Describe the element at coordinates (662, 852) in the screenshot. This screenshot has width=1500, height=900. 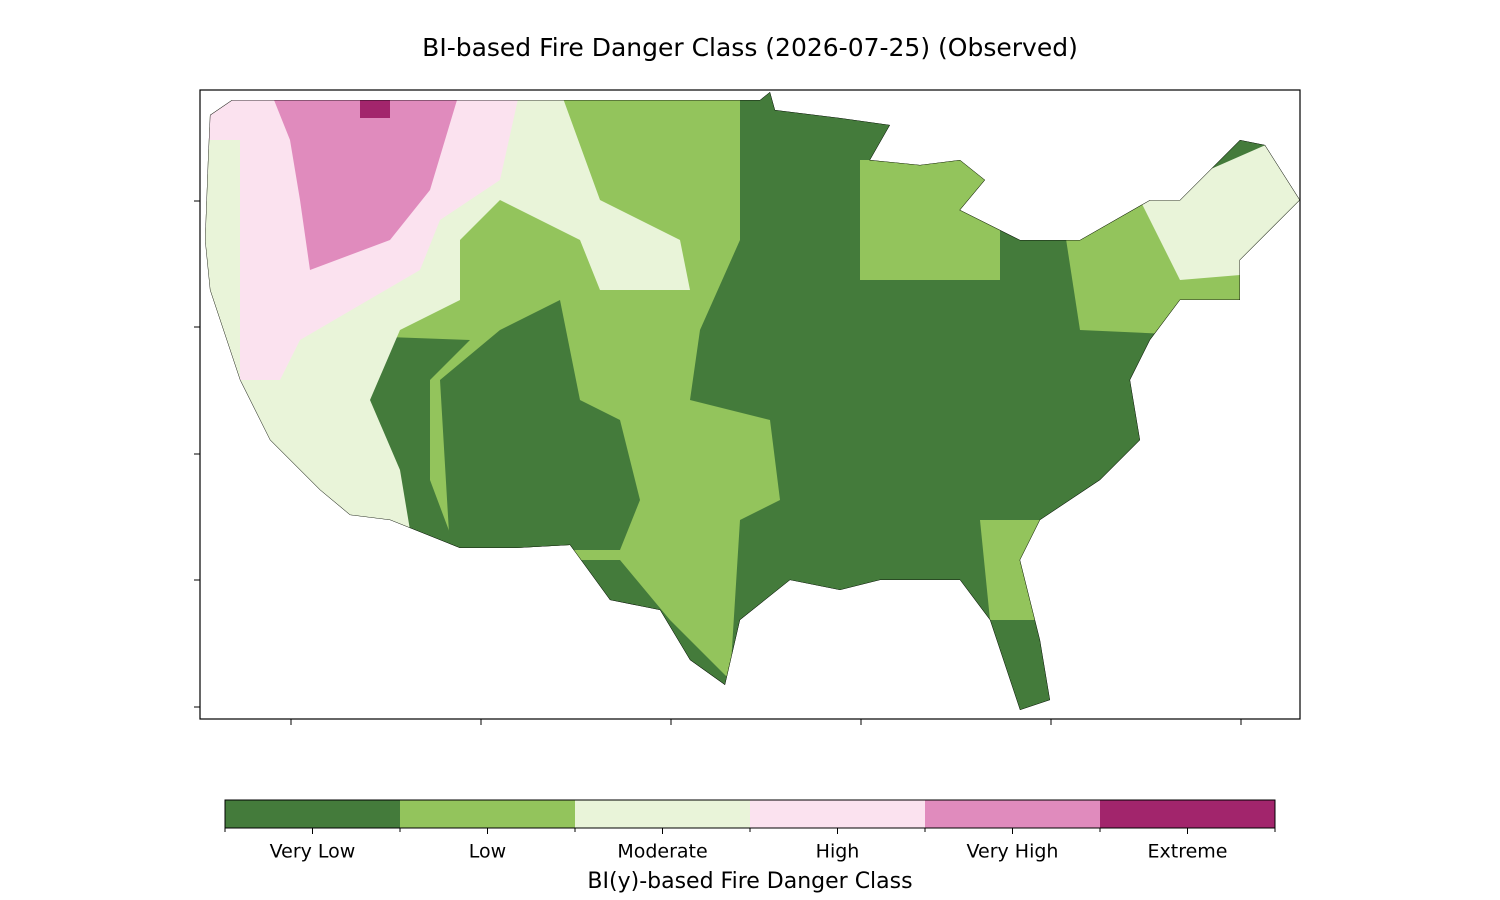
I see `colorbar-tick-label: Moderate` at that location.